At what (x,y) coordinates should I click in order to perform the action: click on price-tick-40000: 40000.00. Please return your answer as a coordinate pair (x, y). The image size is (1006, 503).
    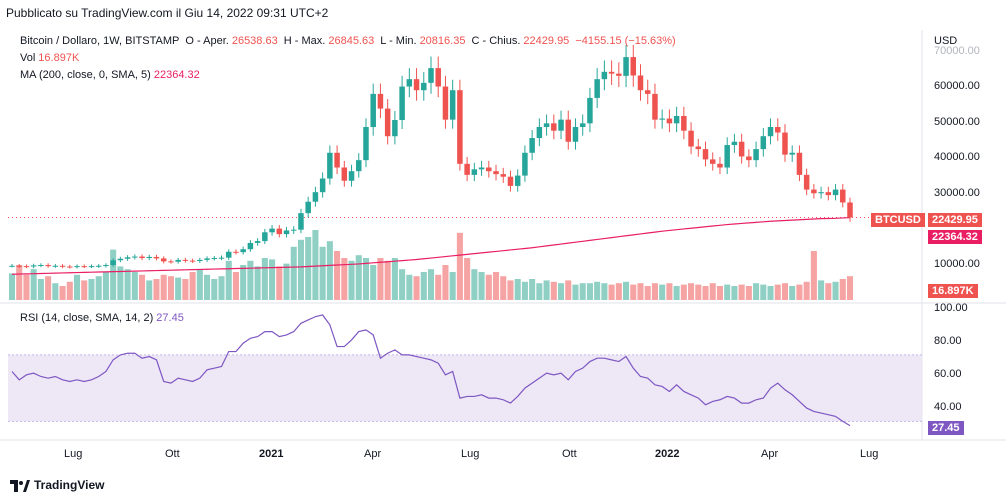
    Looking at the image, I should click on (957, 157).